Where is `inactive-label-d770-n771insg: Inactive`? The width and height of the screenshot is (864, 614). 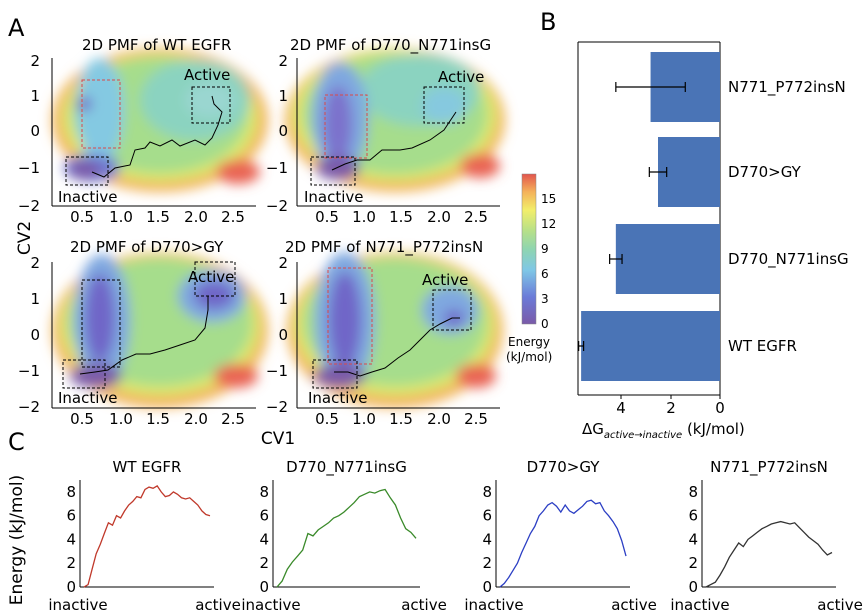
inactive-label-d770-n771insg: Inactive is located at coordinates (334, 197).